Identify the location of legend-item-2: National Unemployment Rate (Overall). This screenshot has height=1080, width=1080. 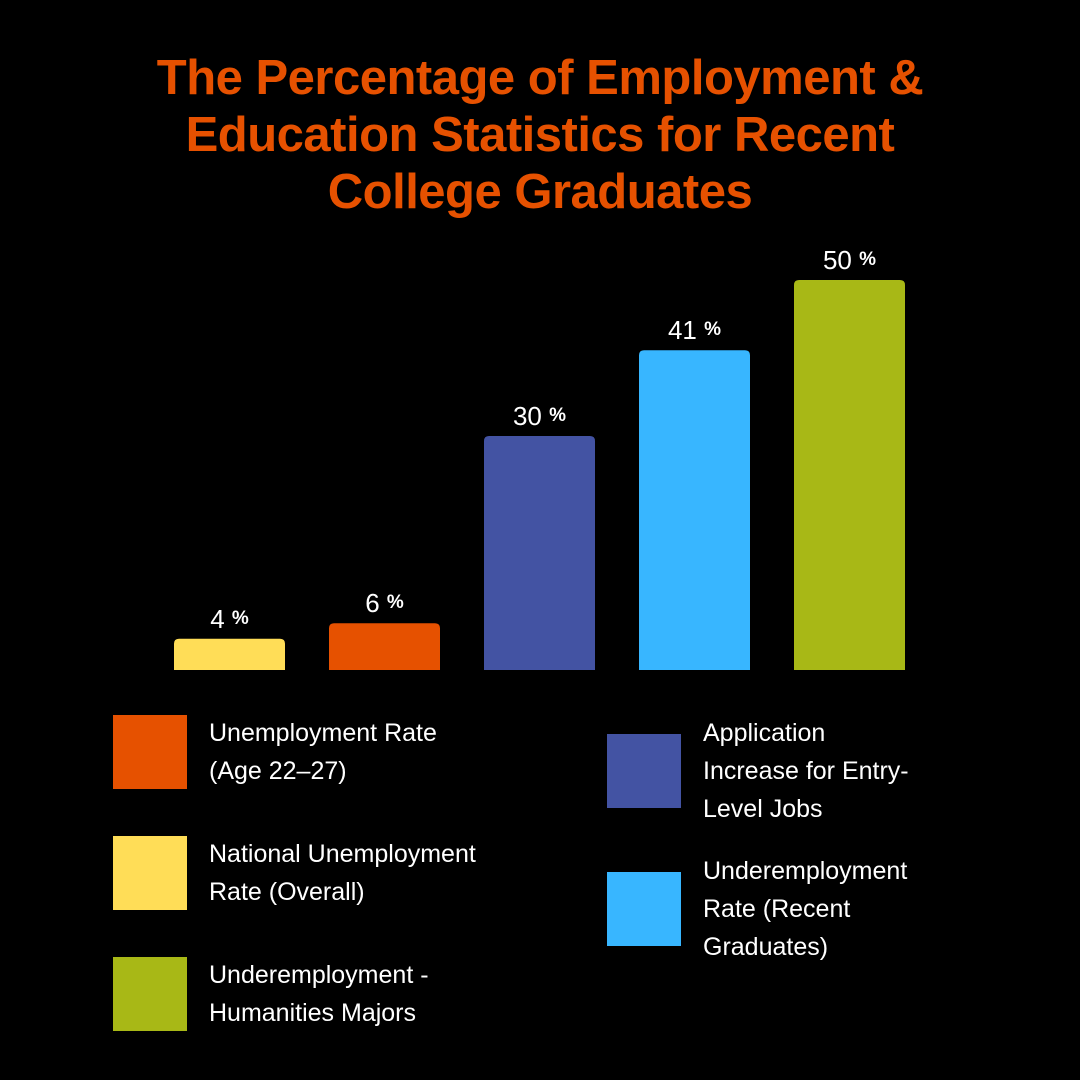
(294, 873).